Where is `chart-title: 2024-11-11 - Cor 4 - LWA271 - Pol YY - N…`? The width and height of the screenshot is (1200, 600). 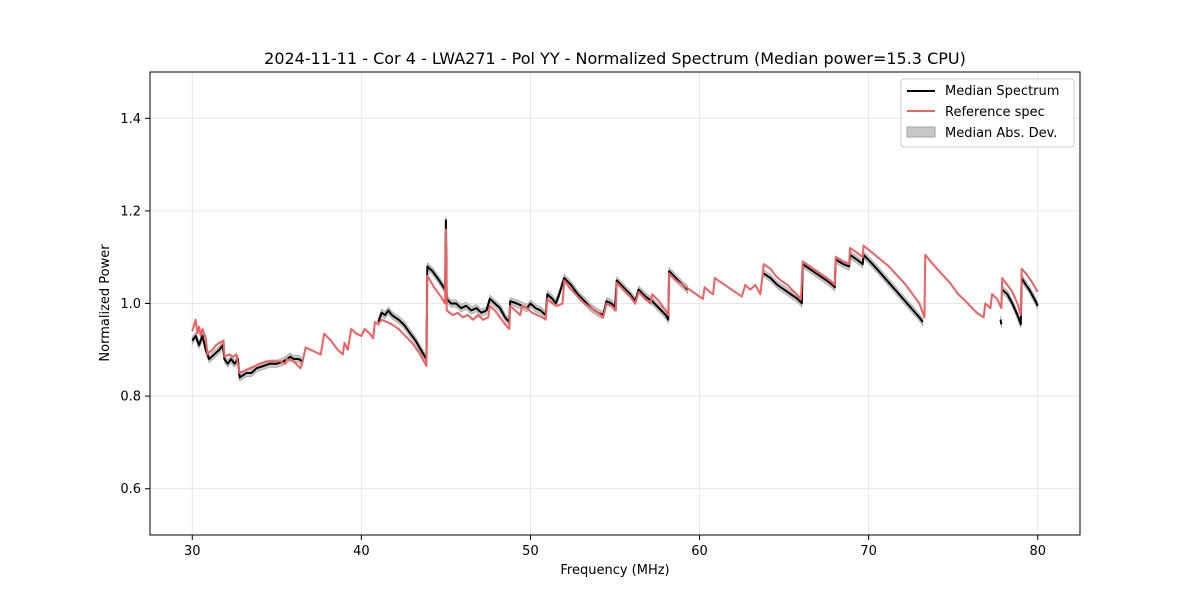 chart-title: 2024-11-11 - Cor 4 - LWA271 - Pol YY - N… is located at coordinates (615, 58).